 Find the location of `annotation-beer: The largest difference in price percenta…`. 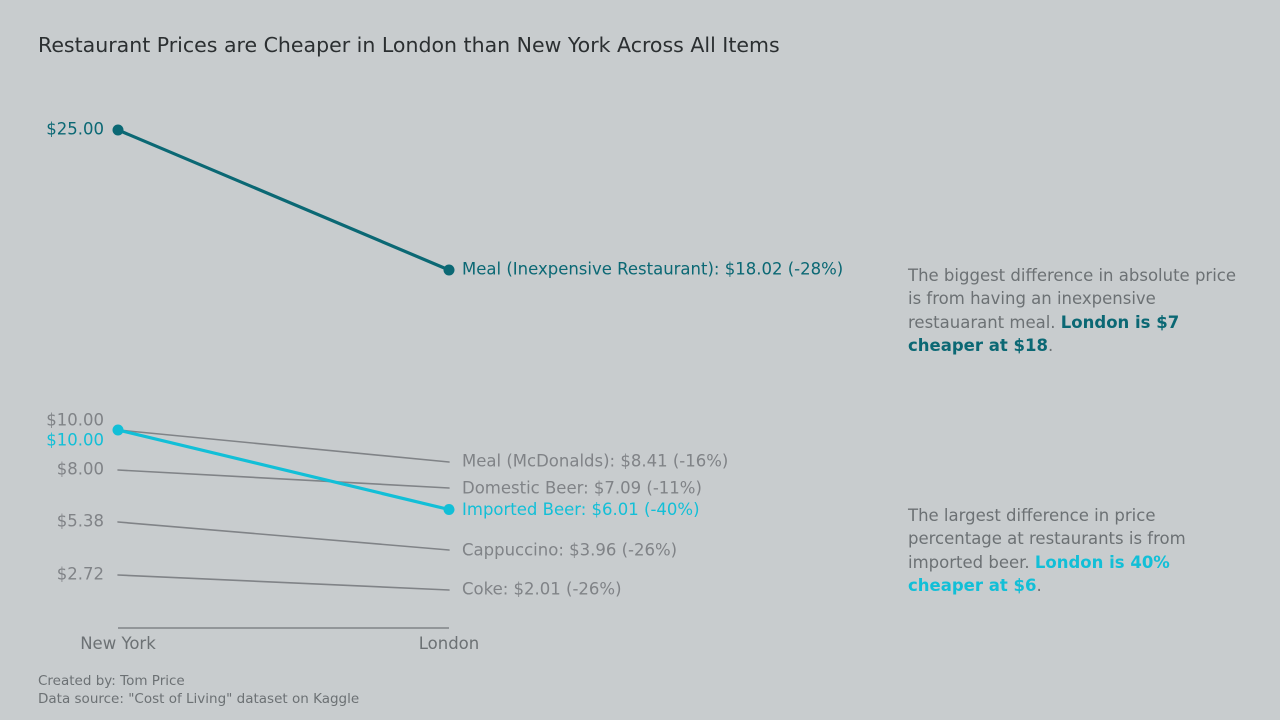

annotation-beer: The largest difference in price percenta… is located at coordinates (1073, 550).